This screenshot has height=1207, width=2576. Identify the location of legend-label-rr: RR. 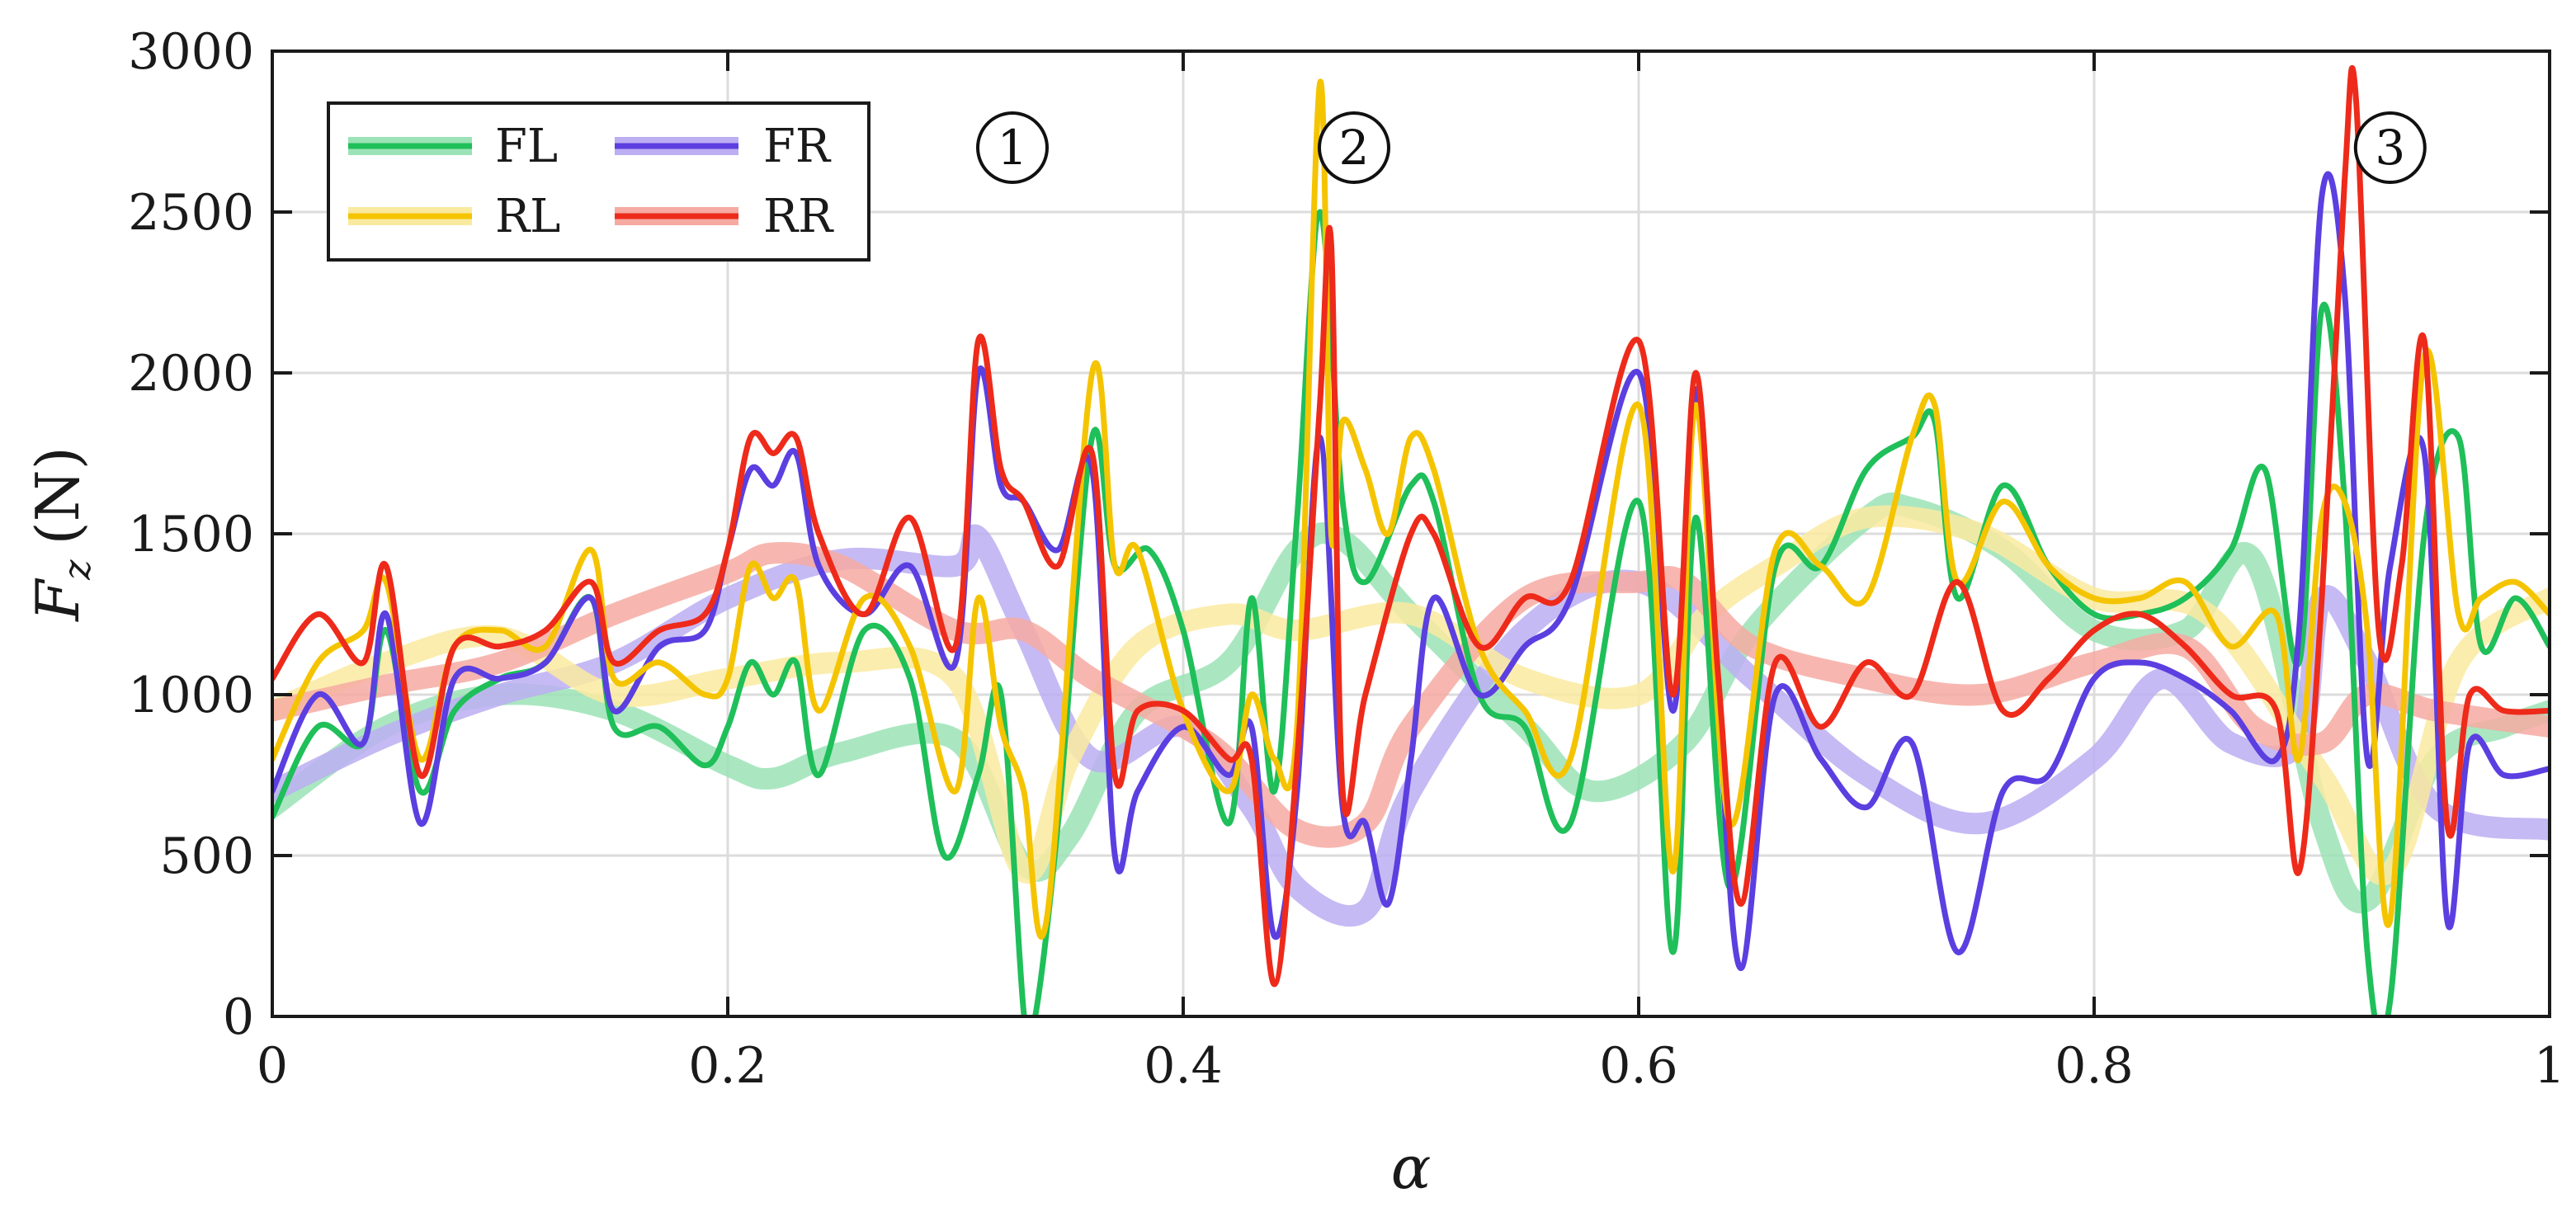
(798, 216).